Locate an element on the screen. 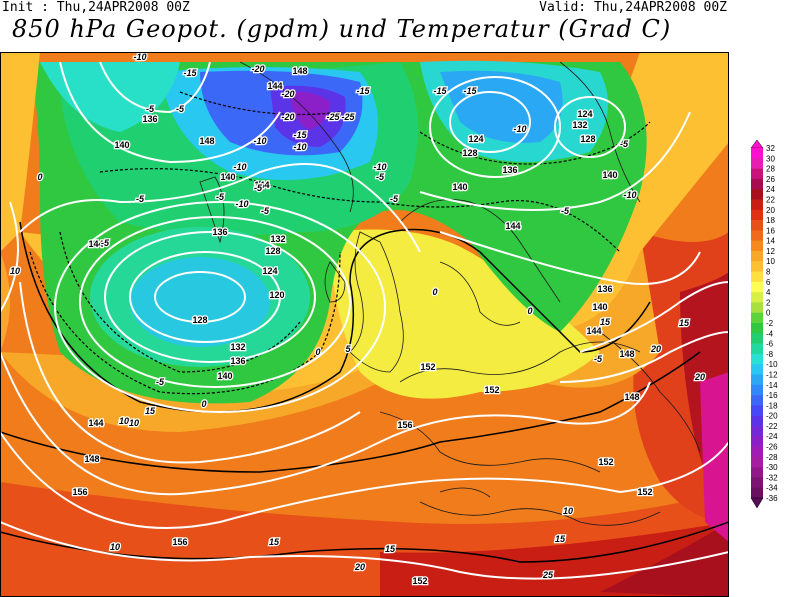  colorbar-tick-label: -26 is located at coordinates (772, 447).